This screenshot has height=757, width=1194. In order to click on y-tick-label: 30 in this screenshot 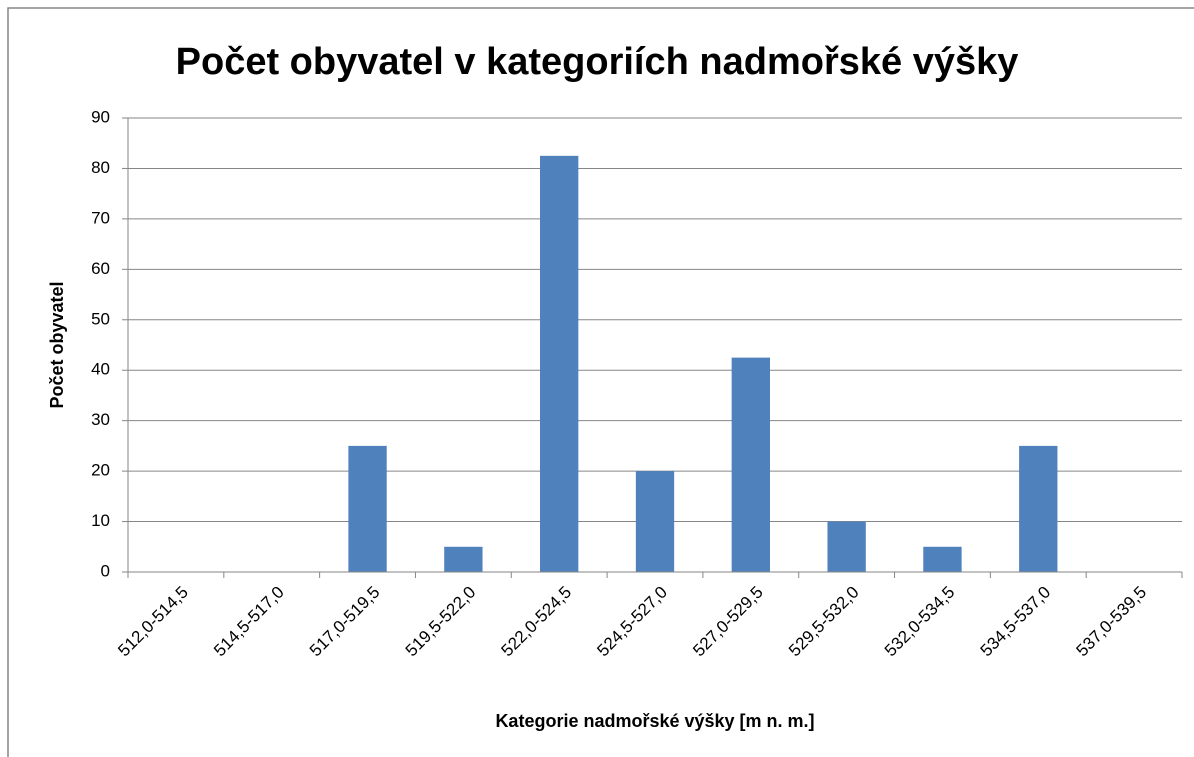, I will do `click(100, 419)`.